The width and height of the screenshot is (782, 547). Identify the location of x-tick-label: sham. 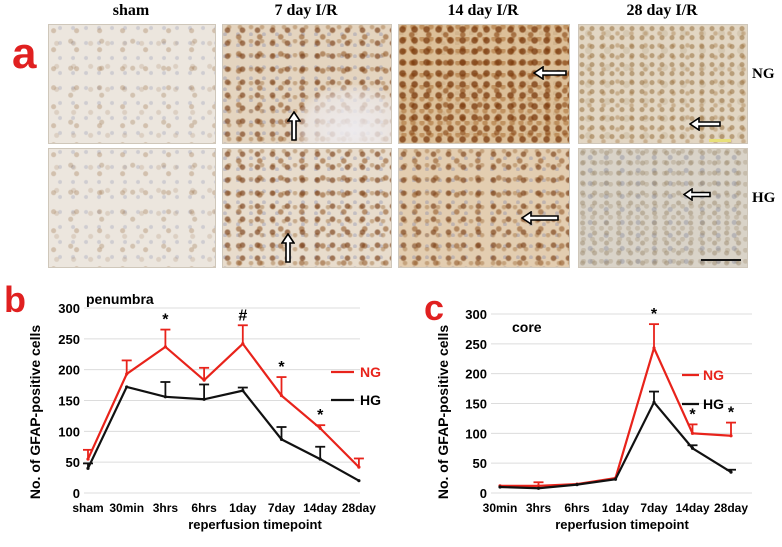
(87, 508).